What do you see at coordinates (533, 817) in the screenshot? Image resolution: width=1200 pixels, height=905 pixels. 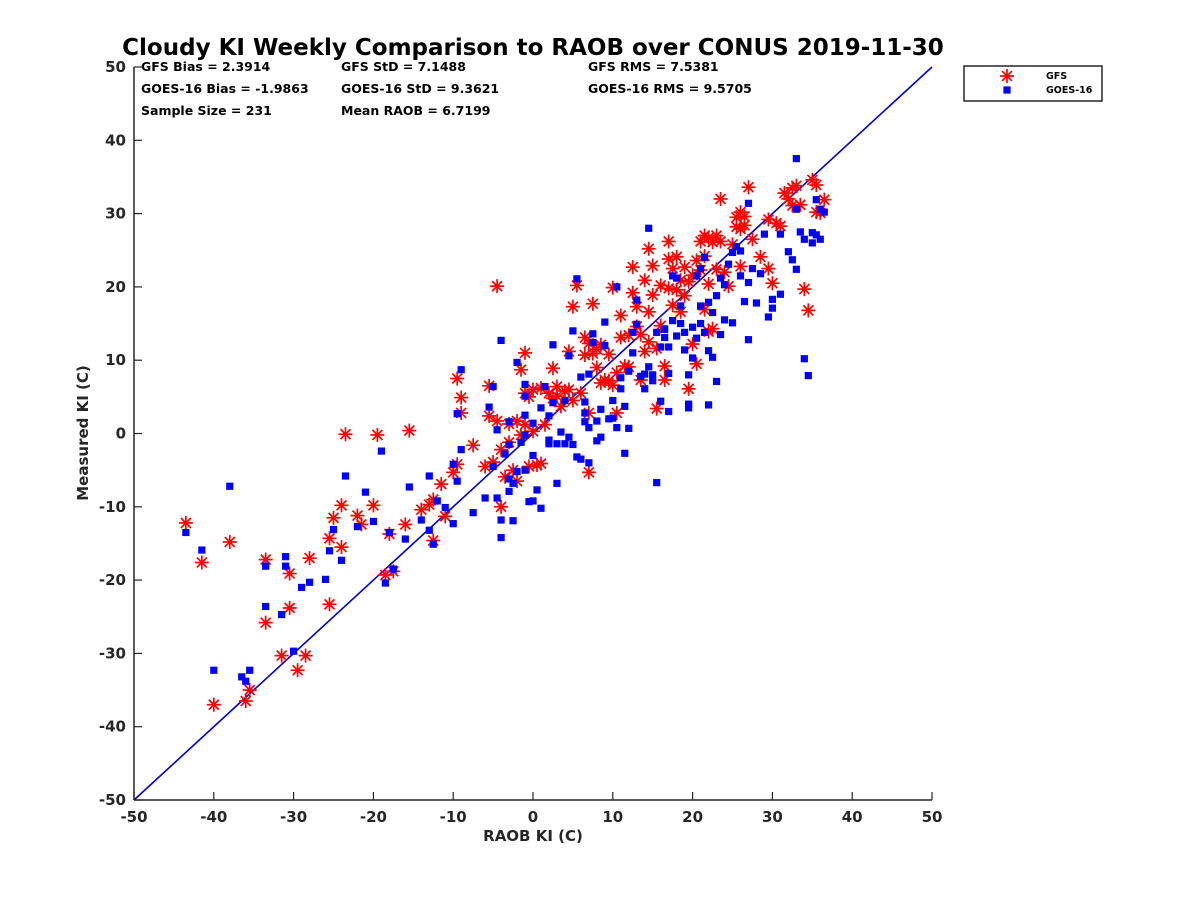 I see `x-tick-label: 0` at bounding box center [533, 817].